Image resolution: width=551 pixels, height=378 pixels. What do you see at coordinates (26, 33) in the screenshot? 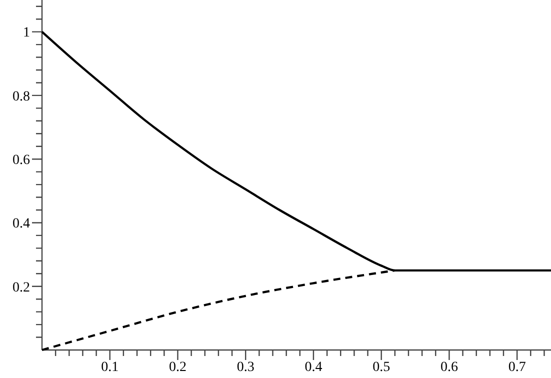
I see `y-tick-label: 1` at bounding box center [26, 33].